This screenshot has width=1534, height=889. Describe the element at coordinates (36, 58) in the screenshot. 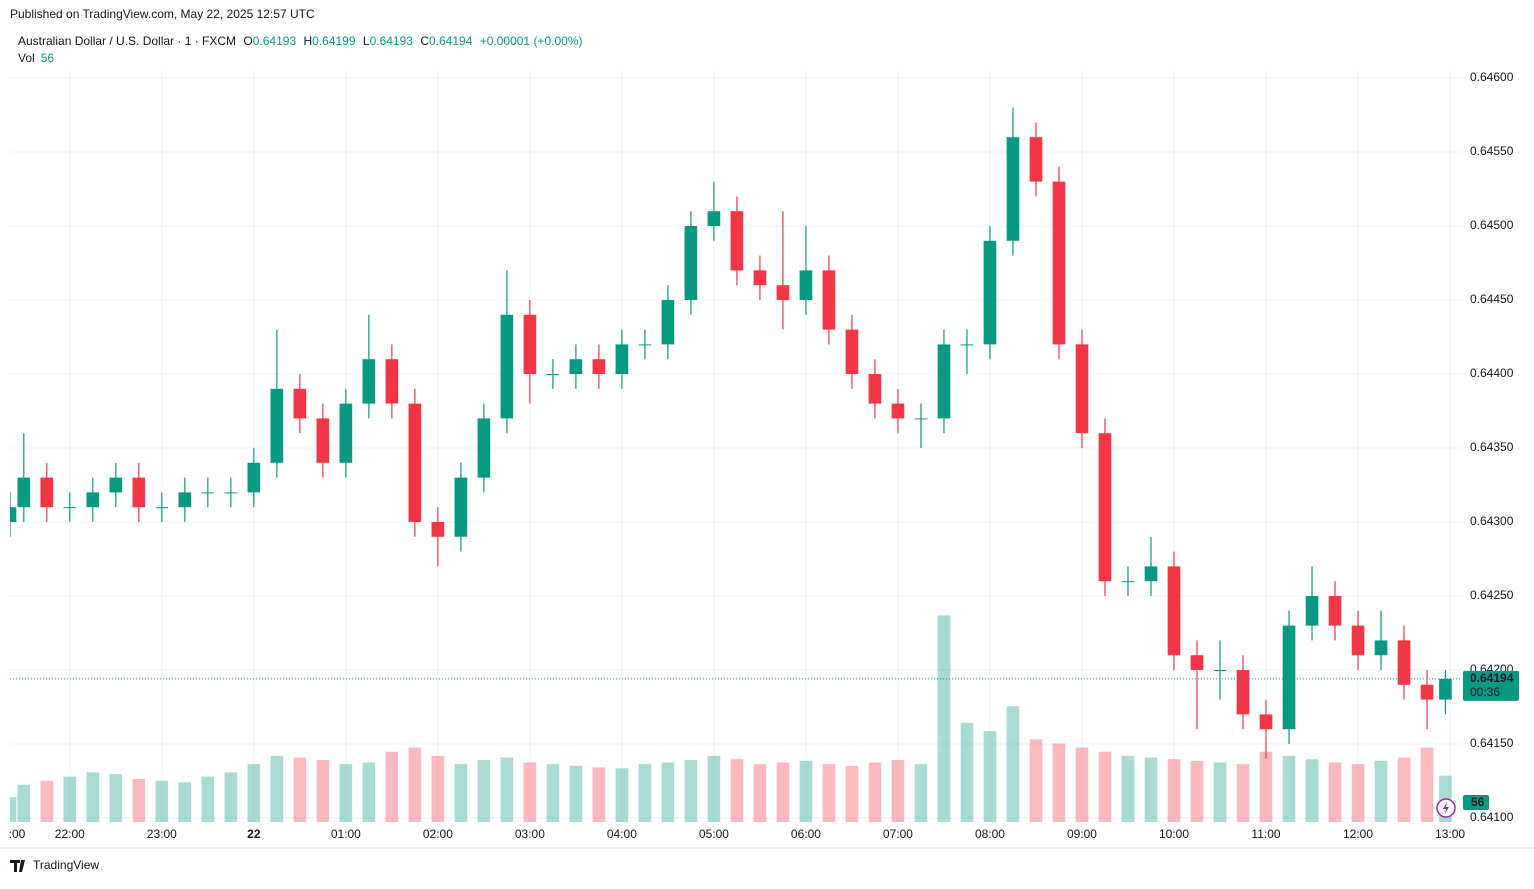

I see `vol-legend: Vol 56` at that location.